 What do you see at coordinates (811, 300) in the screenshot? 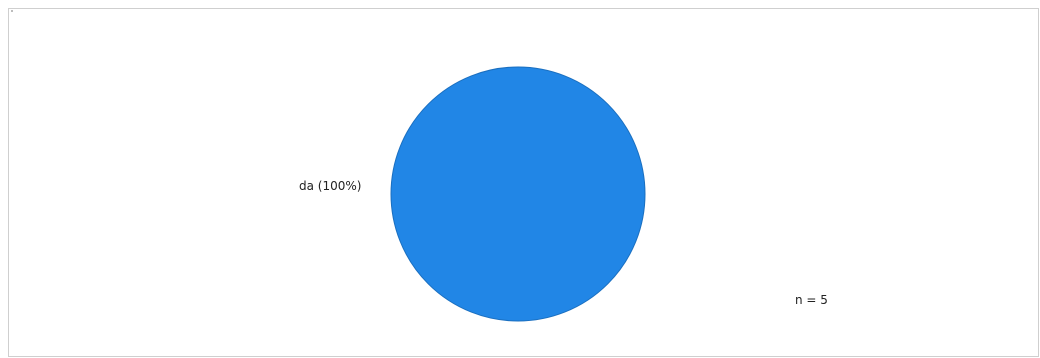
I see `n-annotation: n = 5` at bounding box center [811, 300].